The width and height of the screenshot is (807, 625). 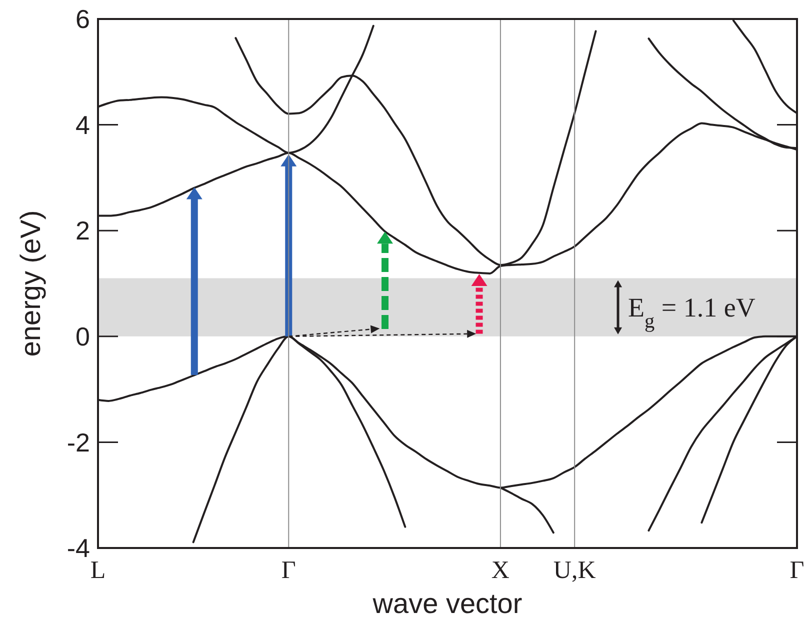 What do you see at coordinates (447, 603) in the screenshot?
I see `x-axis-title: wave vector` at bounding box center [447, 603].